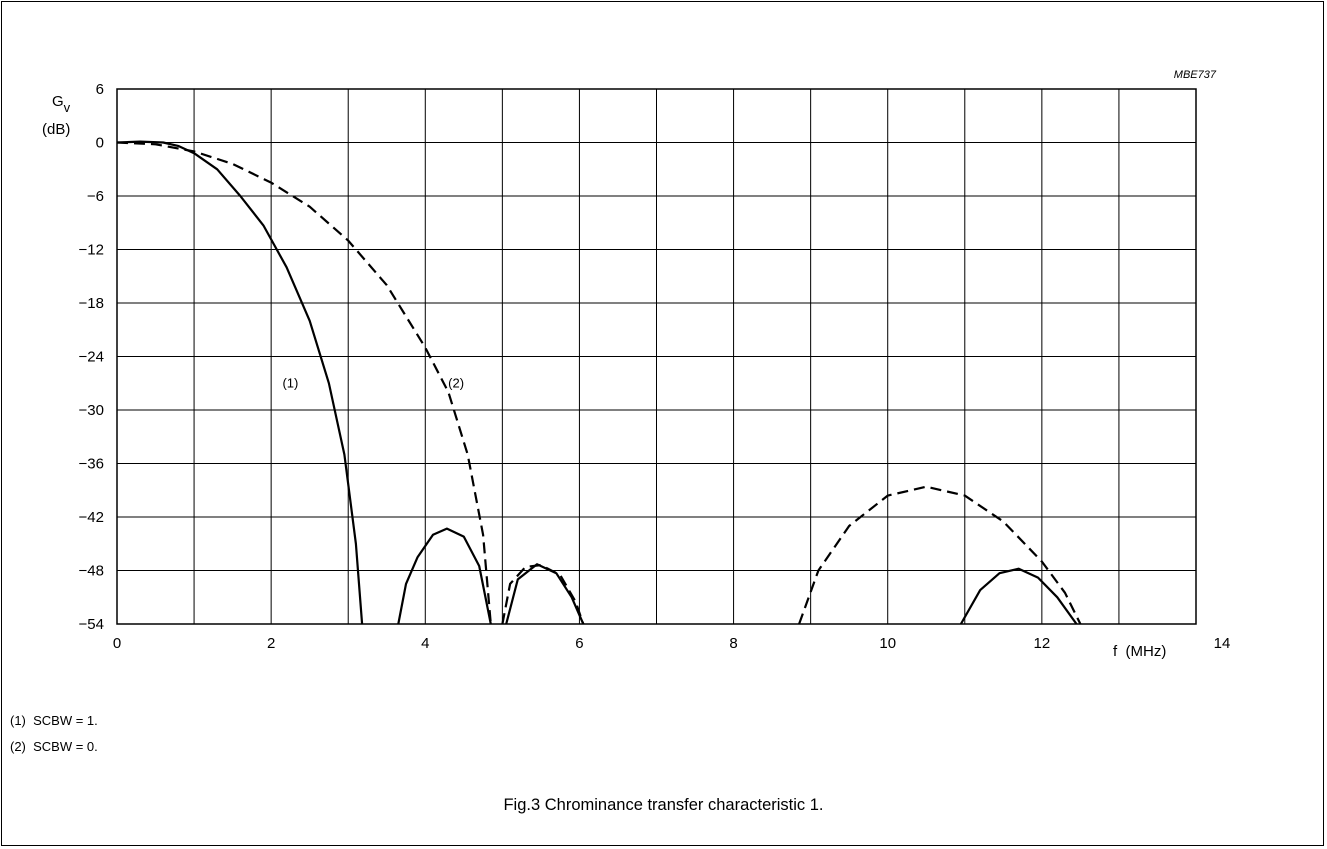  I want to click on x-tick-label: 4, so click(425, 643).